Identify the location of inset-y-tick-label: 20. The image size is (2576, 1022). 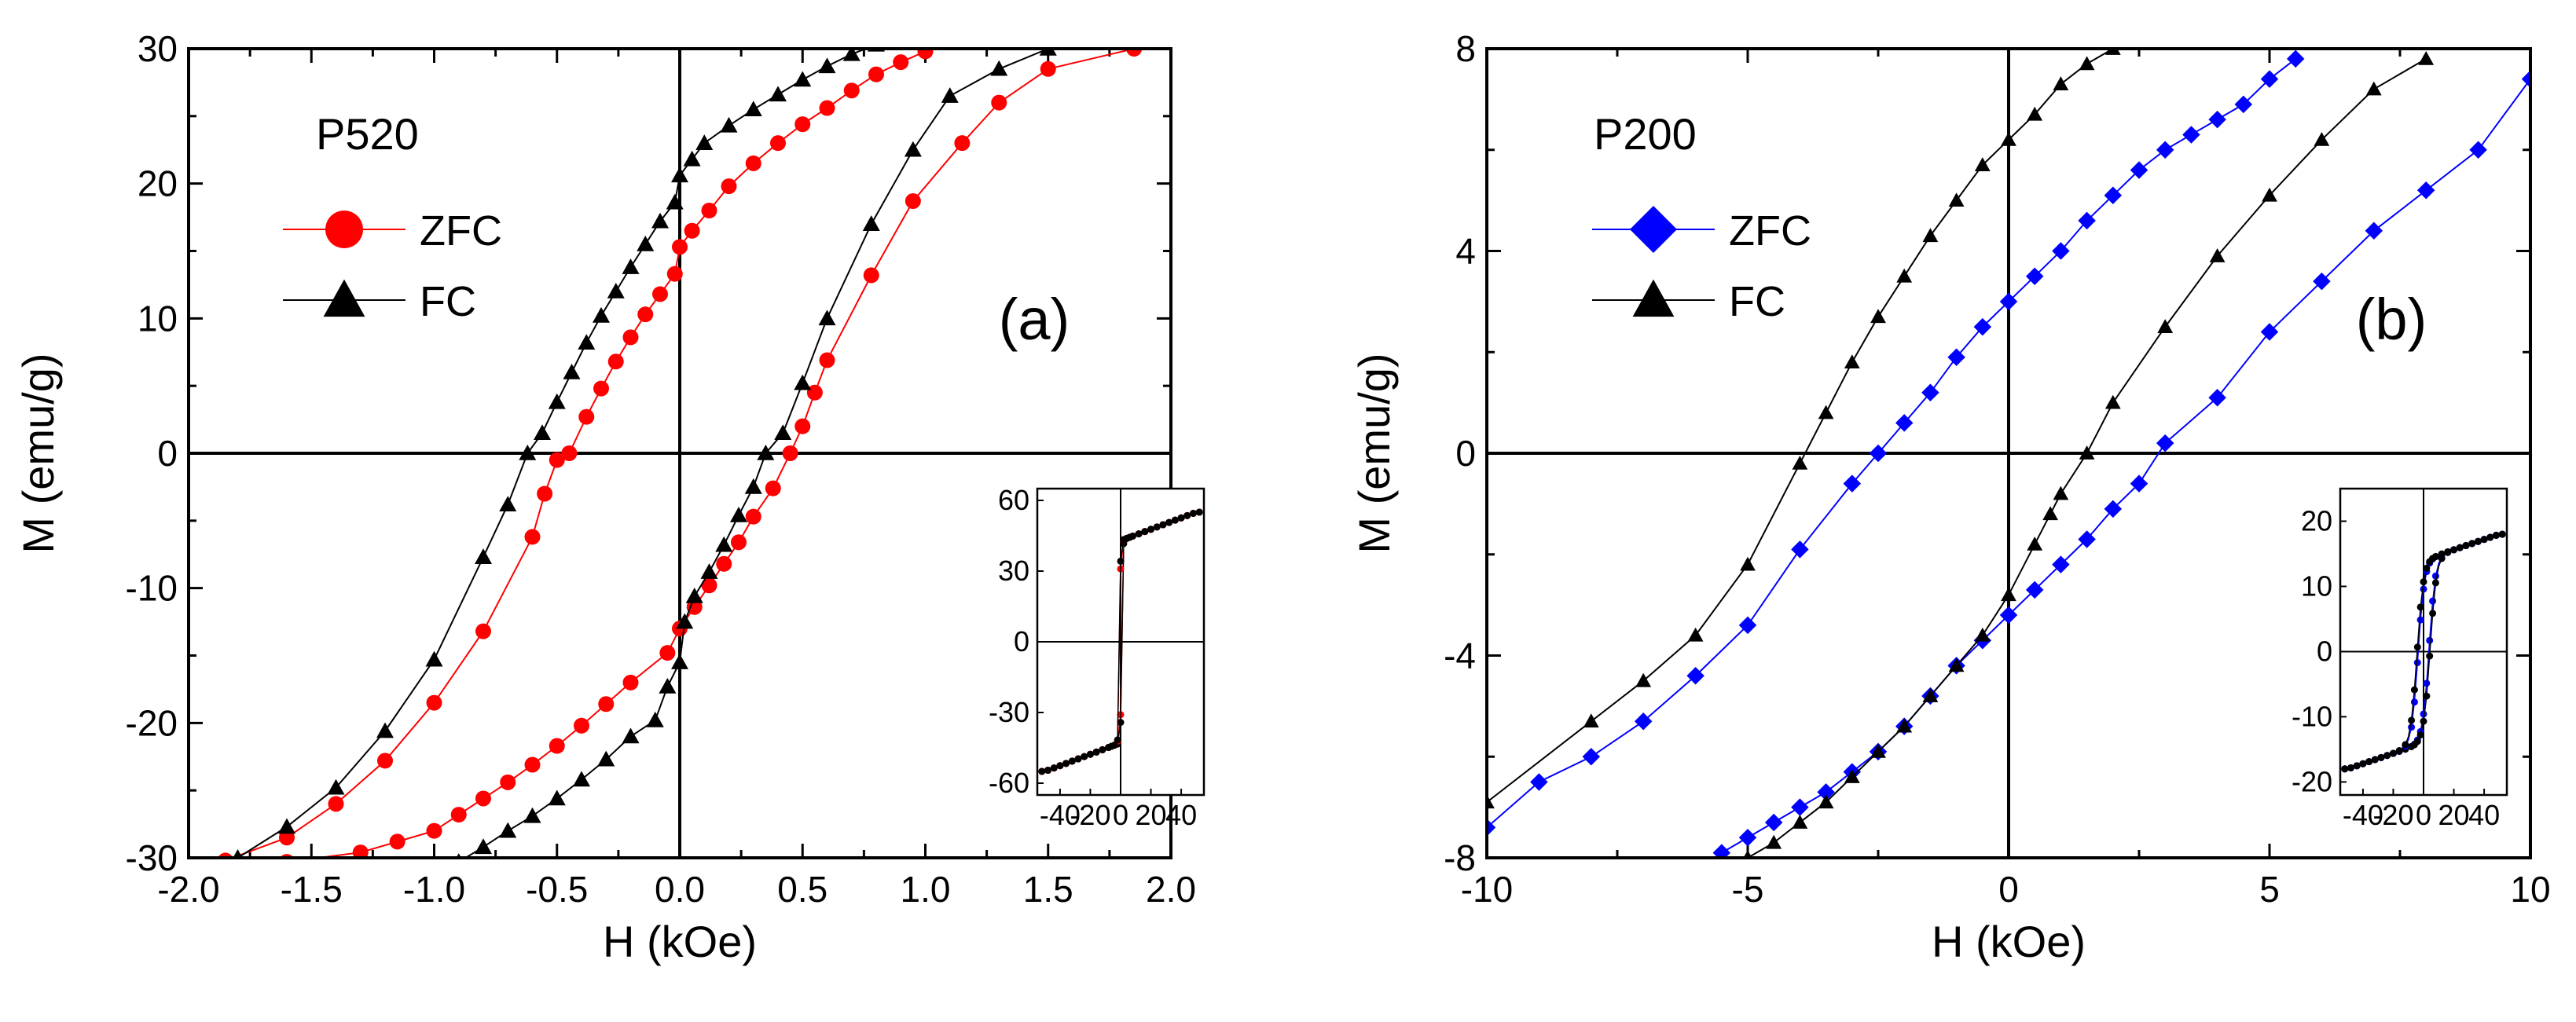
(2316, 520).